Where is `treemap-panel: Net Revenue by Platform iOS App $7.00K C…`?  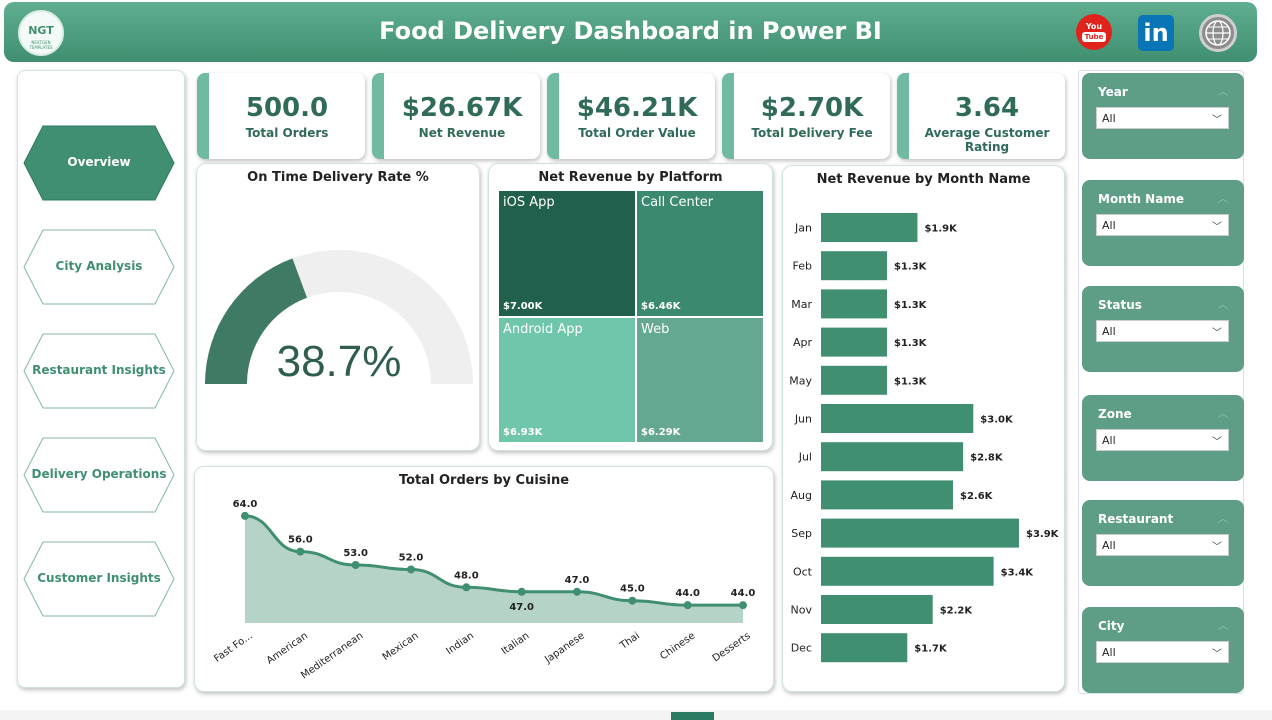 treemap-panel: Net Revenue by Platform iOS App $7.00K C… is located at coordinates (630, 307).